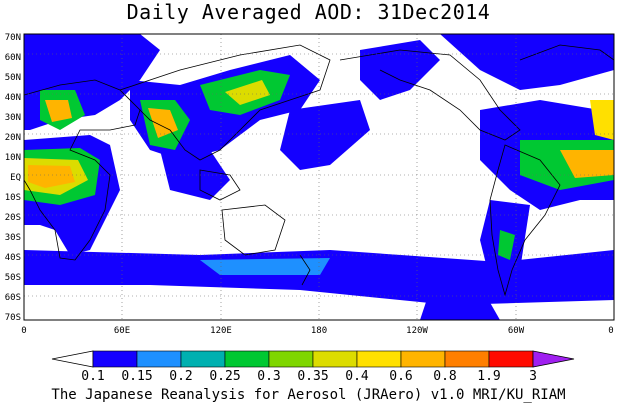 This screenshot has width=617, height=408. Describe the element at coordinates (136, 376) in the screenshot. I see `colorbar-label: 0.15` at that location.